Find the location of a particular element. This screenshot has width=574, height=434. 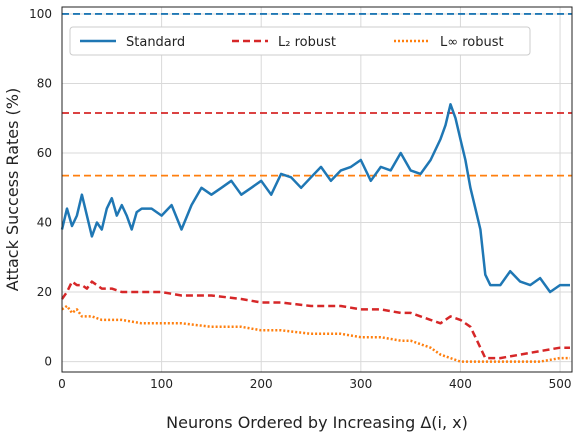

y-tick-label: 0 is located at coordinates (48, 362).